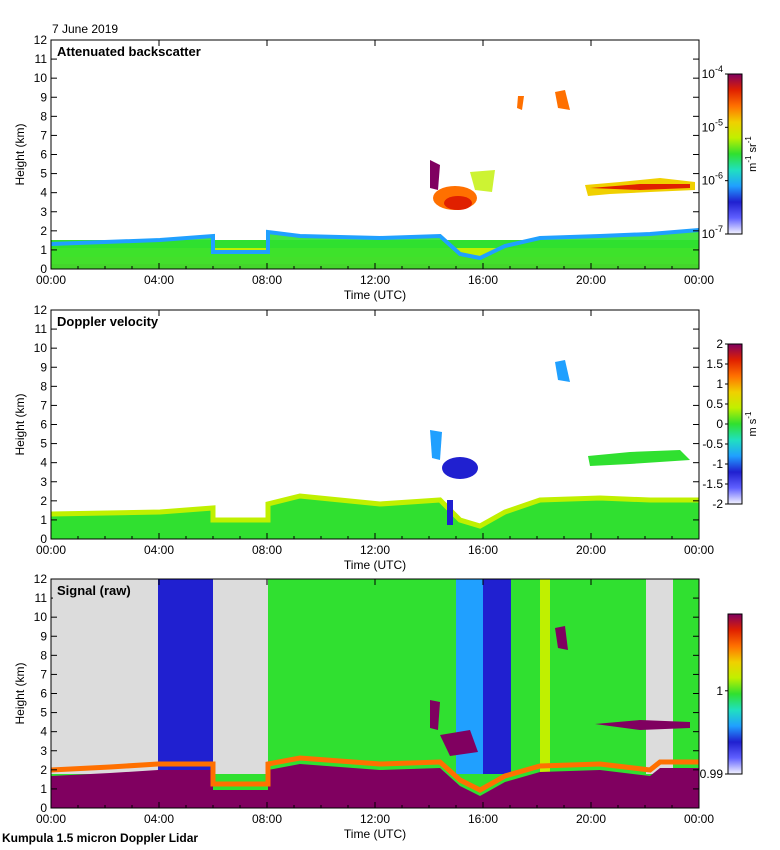 The image size is (780, 850). I want to click on colorbar-tick-exponent: -5, so click(719, 122).